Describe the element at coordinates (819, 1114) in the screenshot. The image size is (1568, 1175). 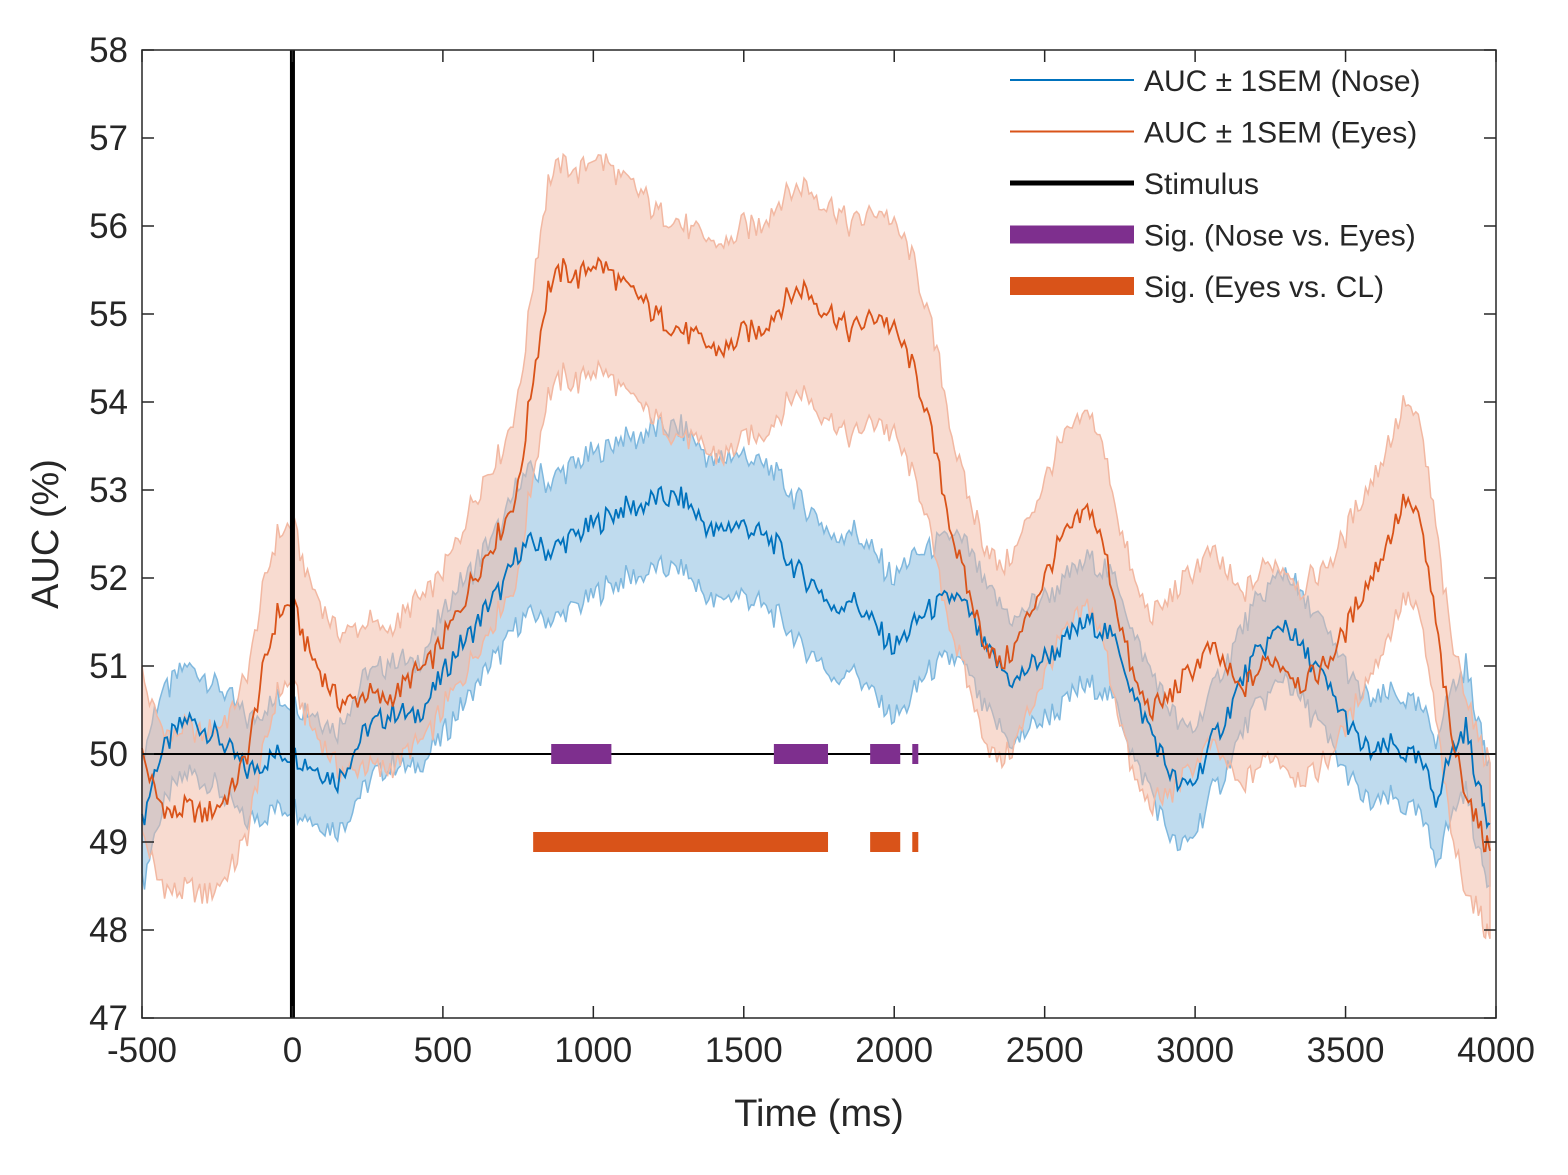
I see `x-axis-label: Time (ms)` at that location.